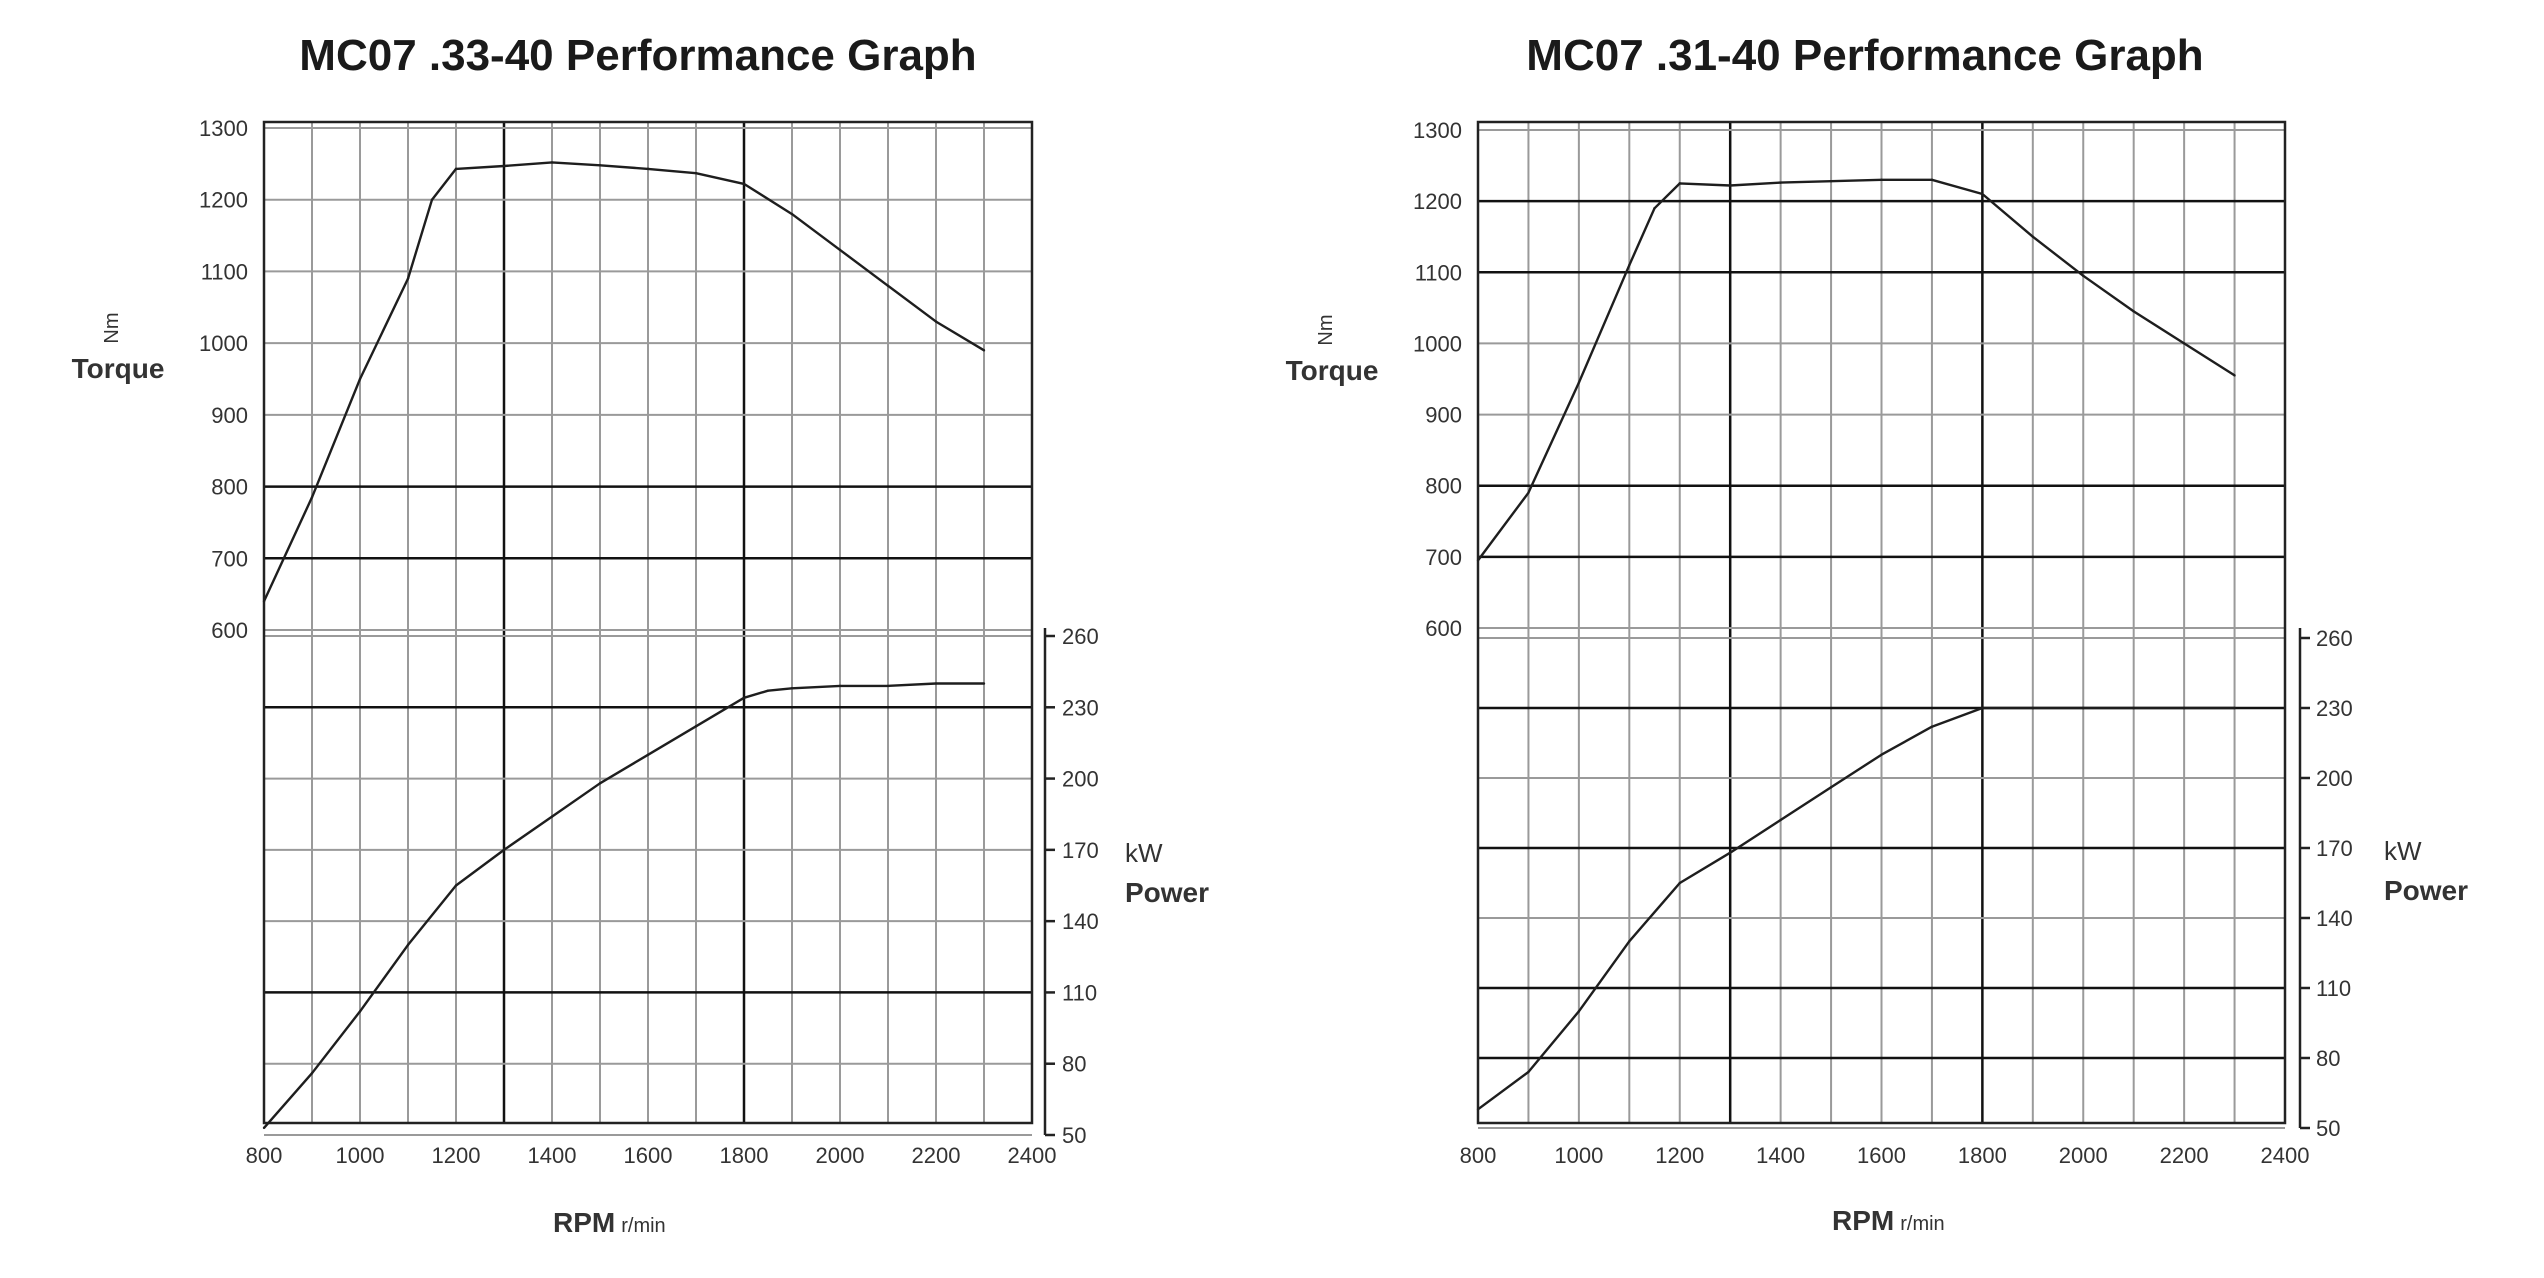 This screenshot has height=1278, width=2544. What do you see at coordinates (2403, 851) in the screenshot?
I see `power-unit-label: kW` at bounding box center [2403, 851].